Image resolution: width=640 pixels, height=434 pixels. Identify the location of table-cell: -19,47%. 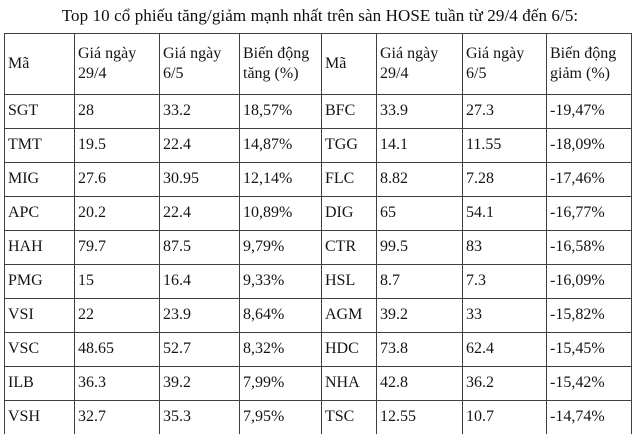
(589, 111).